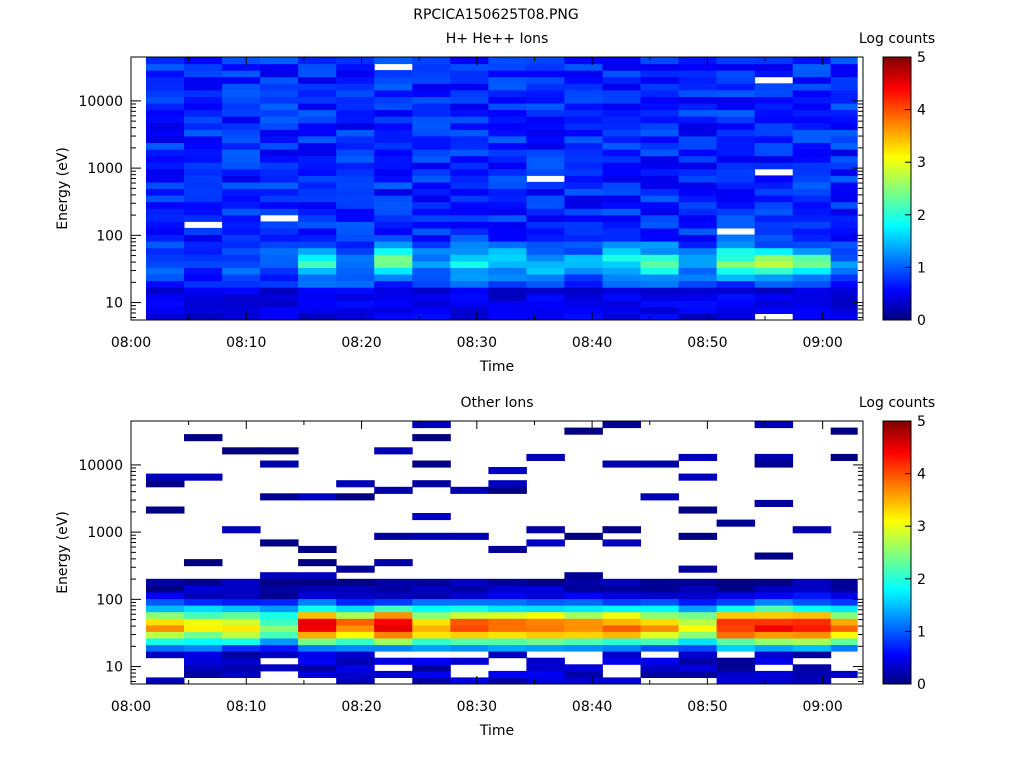 This screenshot has width=1024, height=773. Describe the element at coordinates (105, 533) in the screenshot. I see `y-tick-label: 1000` at that location.